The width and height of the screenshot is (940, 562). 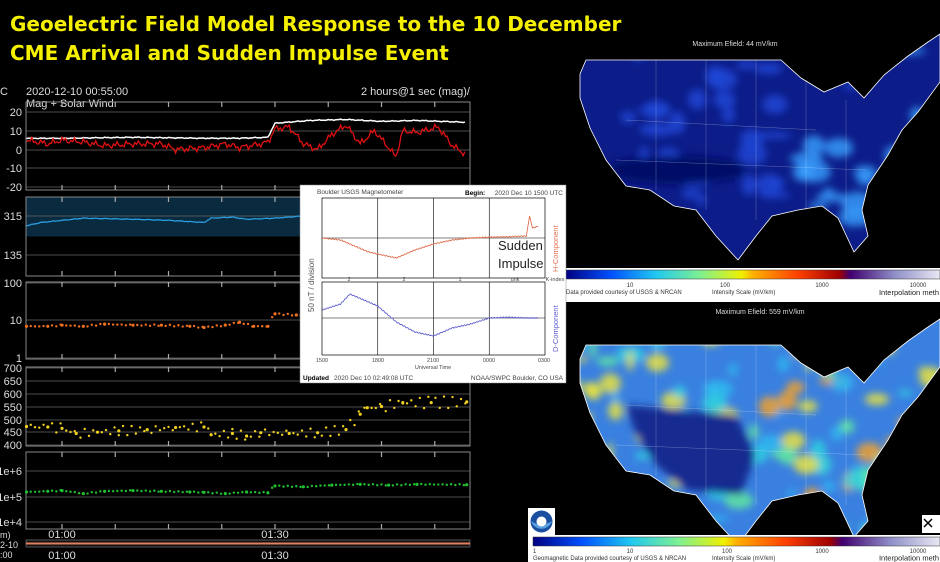 What do you see at coordinates (13, 256) in the screenshot?
I see `y-tick-label: 135` at bounding box center [13, 256].